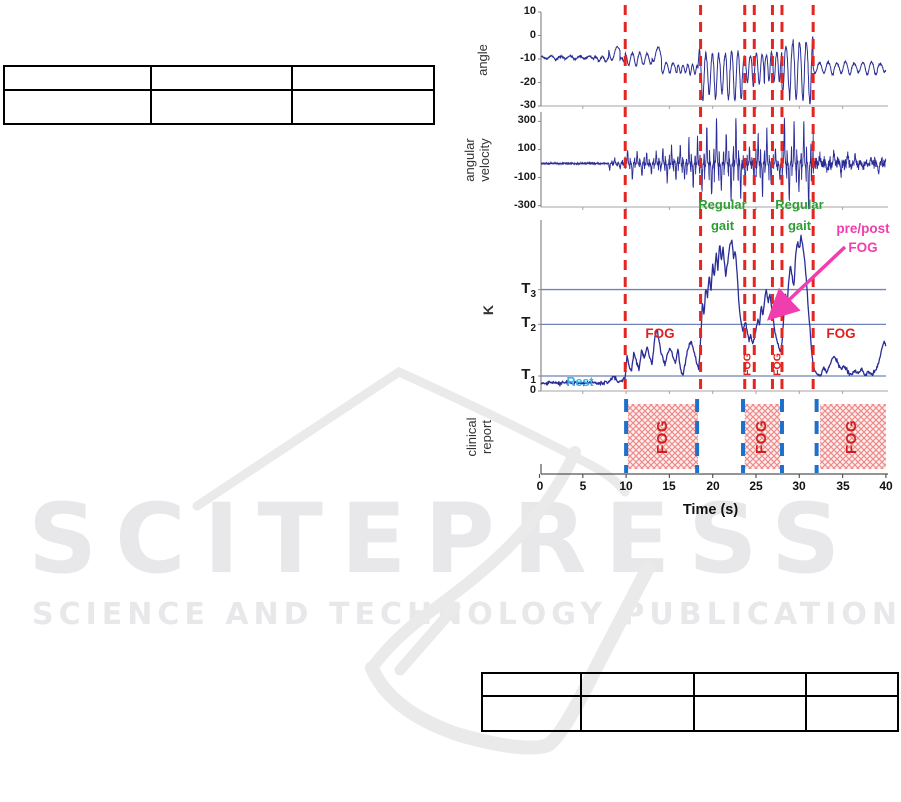 The width and height of the screenshot is (901, 802). I want to click on table-bottom-right, so click(690, 702).